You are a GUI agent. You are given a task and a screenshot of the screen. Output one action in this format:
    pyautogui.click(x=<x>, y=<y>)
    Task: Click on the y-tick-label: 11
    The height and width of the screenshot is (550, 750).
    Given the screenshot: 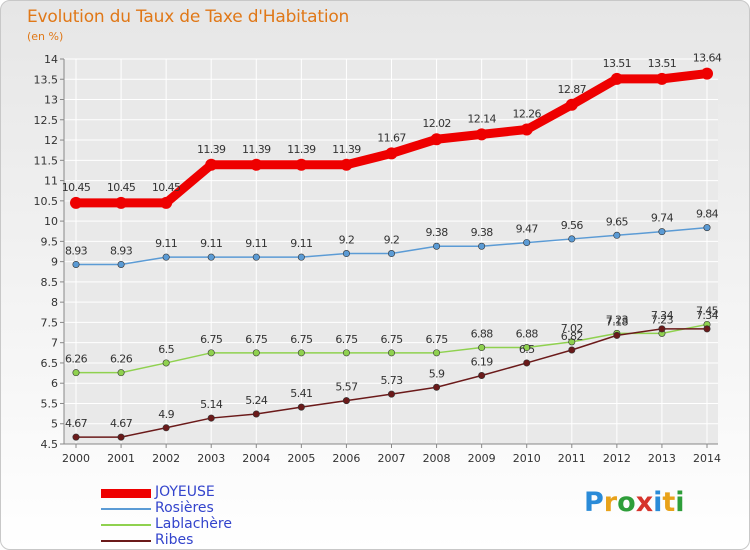 What is the action you would take?
    pyautogui.click(x=51, y=181)
    